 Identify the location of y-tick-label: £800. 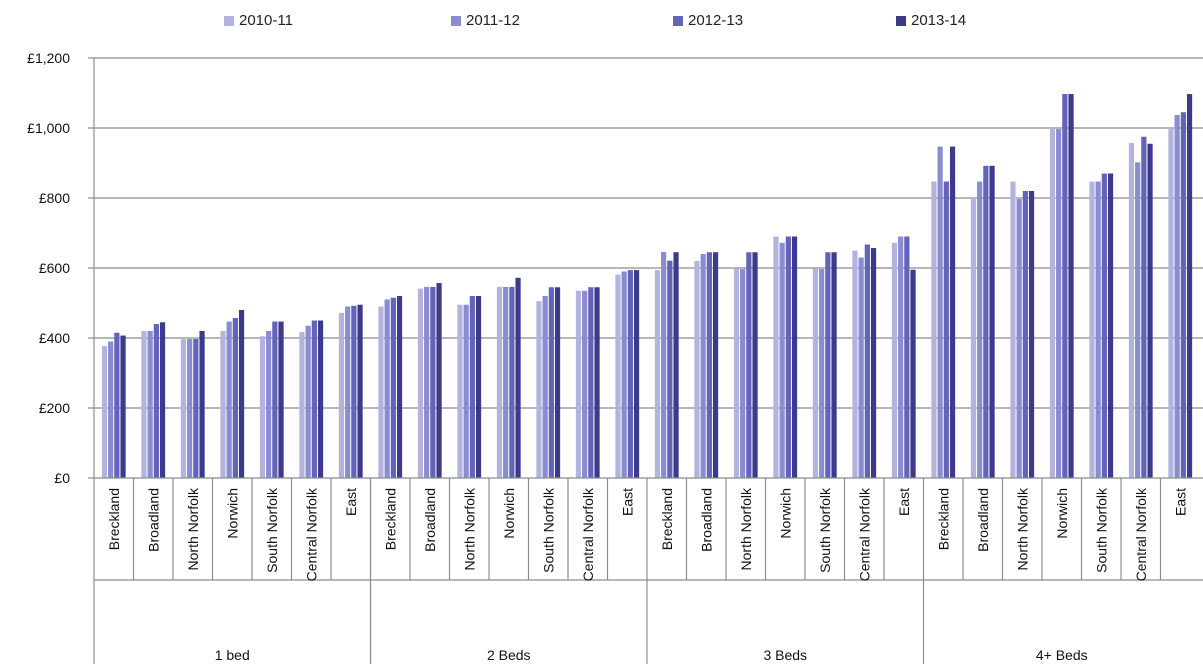
(54, 198).